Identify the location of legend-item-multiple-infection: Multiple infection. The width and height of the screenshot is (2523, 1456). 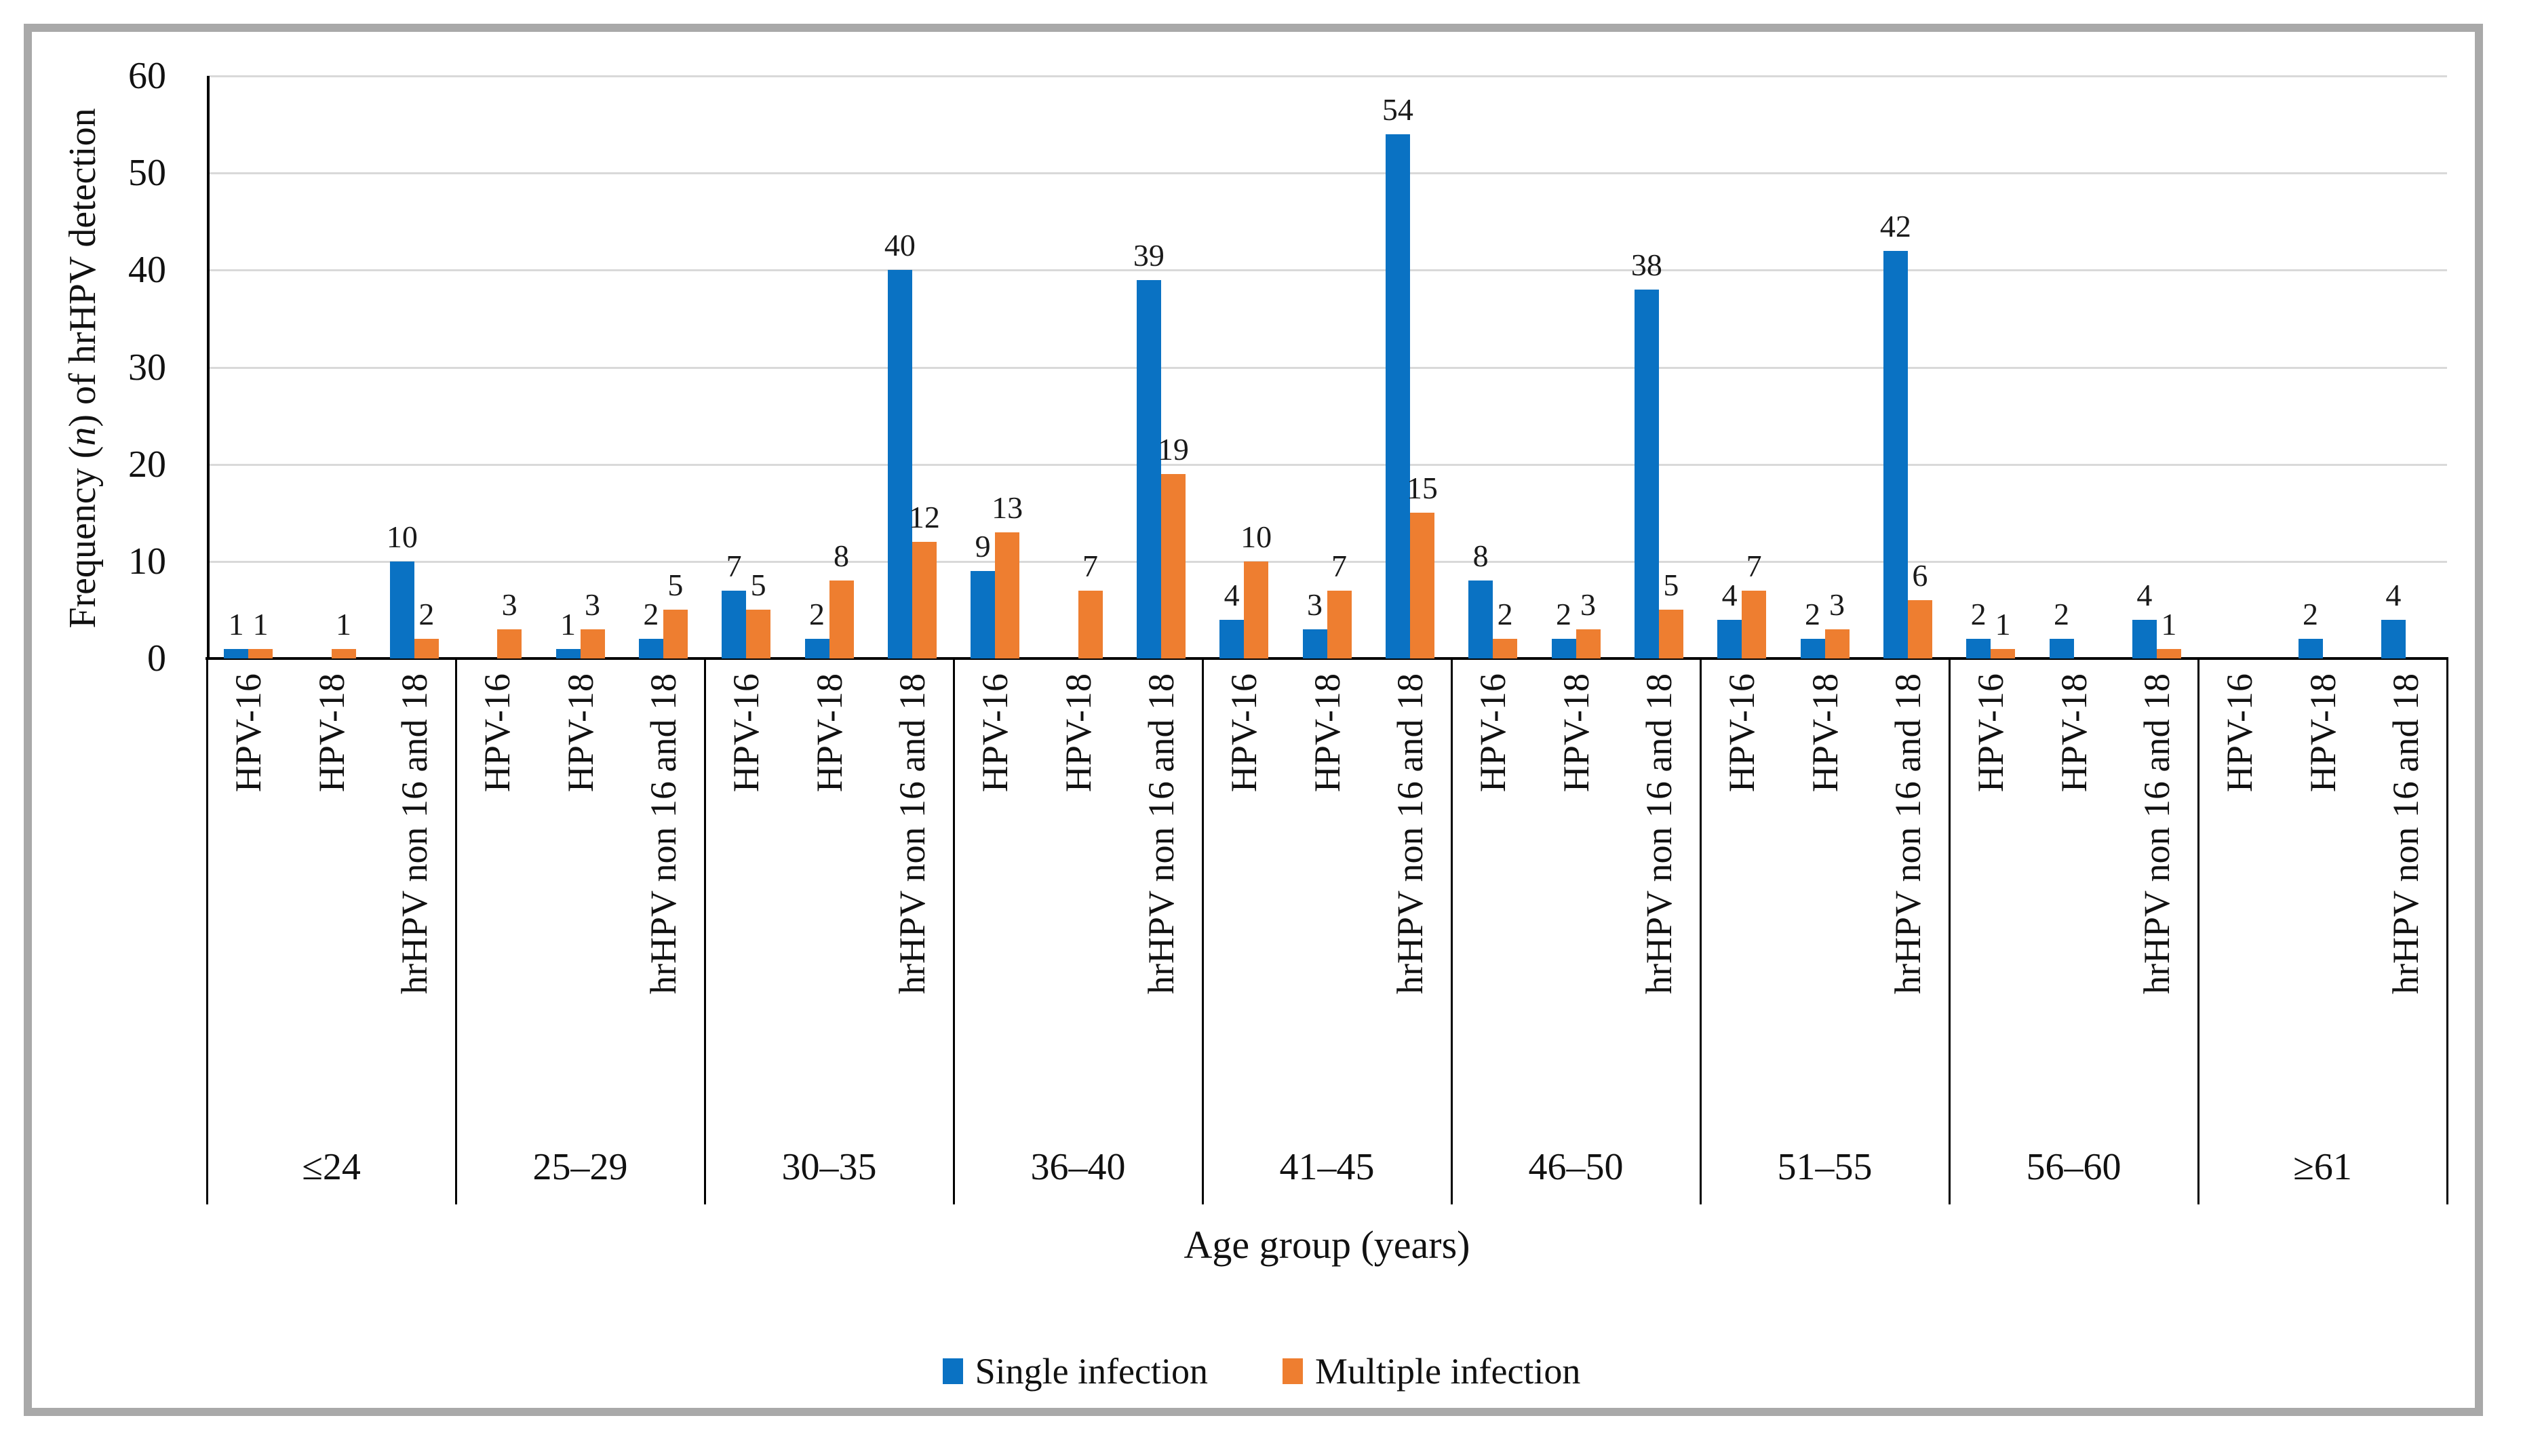
(1431, 1371).